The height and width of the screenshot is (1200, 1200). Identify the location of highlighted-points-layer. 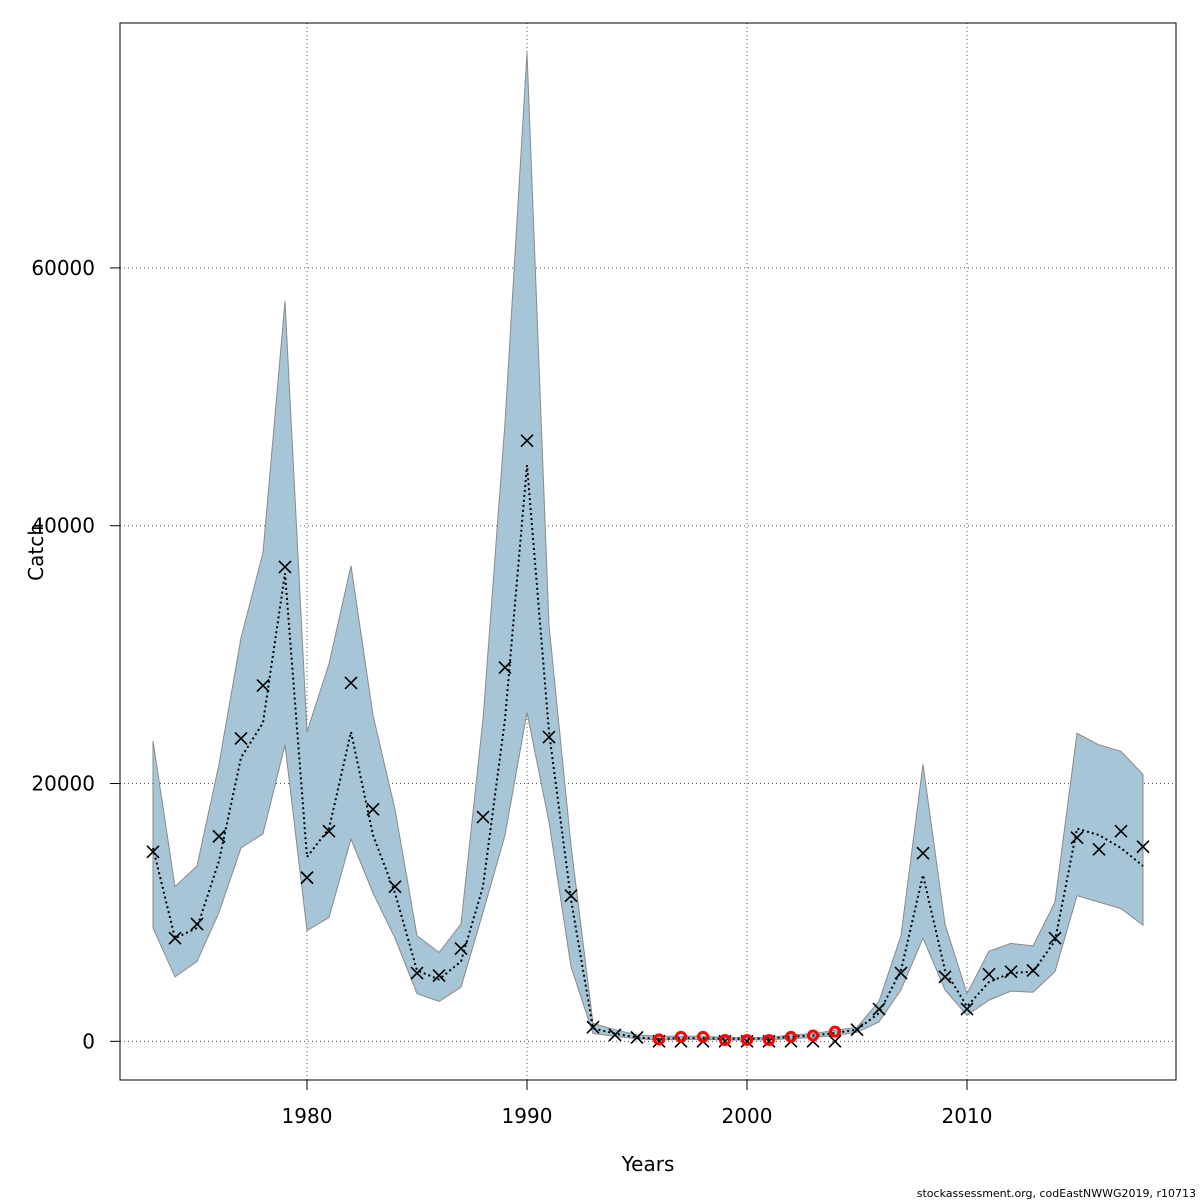
(747, 1036).